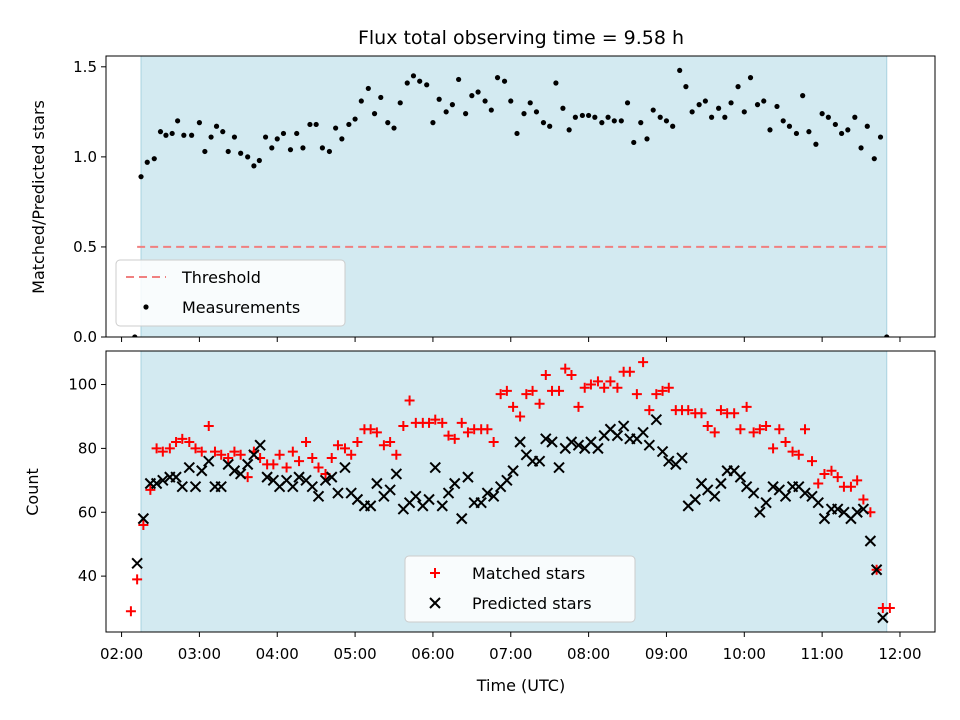 Image resolution: width=960 pixels, height=720 pixels. I want to click on legend-measurements-swatch, so click(146, 307).